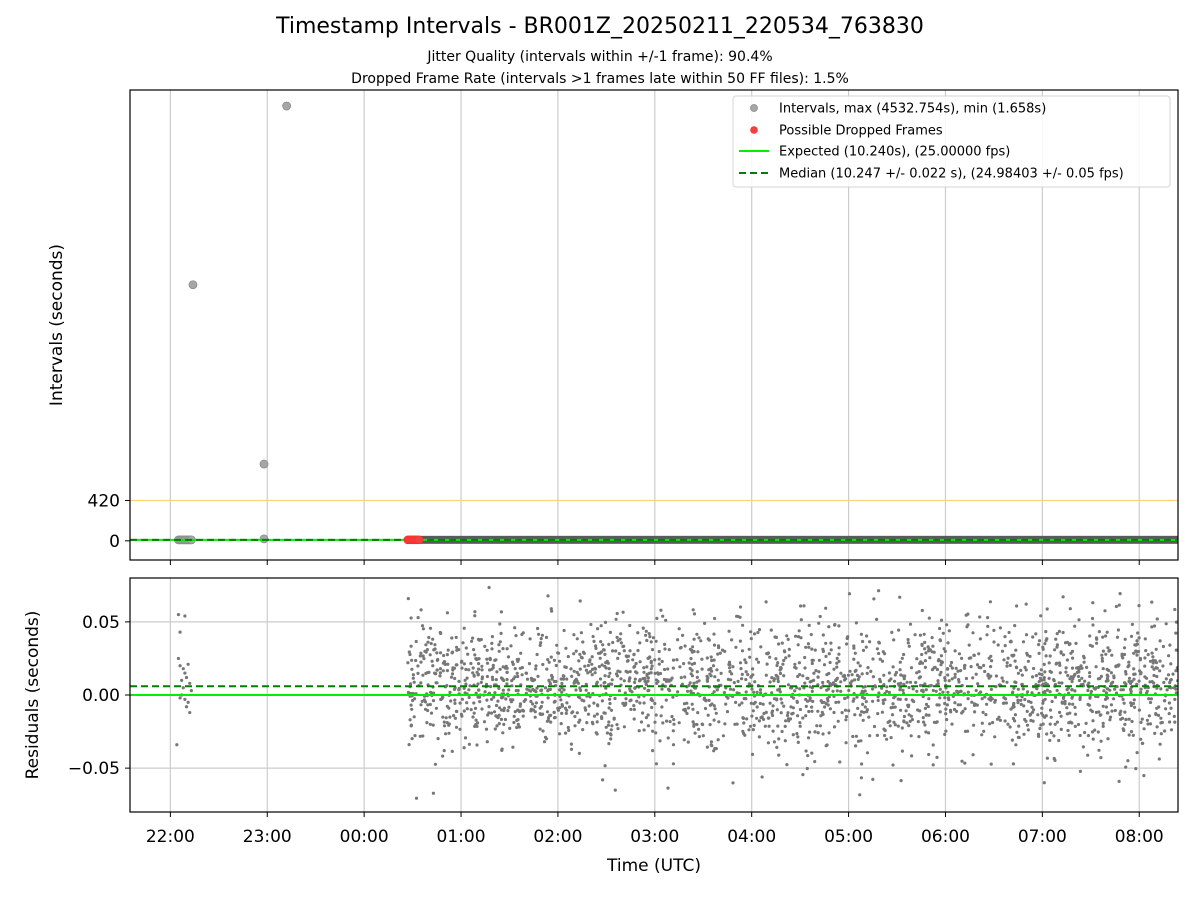 Image resolution: width=1200 pixels, height=900 pixels. What do you see at coordinates (419, 540) in the screenshot?
I see `dropped-frame-point` at bounding box center [419, 540].